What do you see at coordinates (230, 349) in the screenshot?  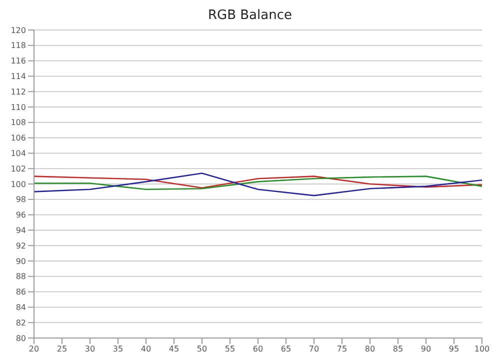 I see `x-tick-label: 55` at bounding box center [230, 349].